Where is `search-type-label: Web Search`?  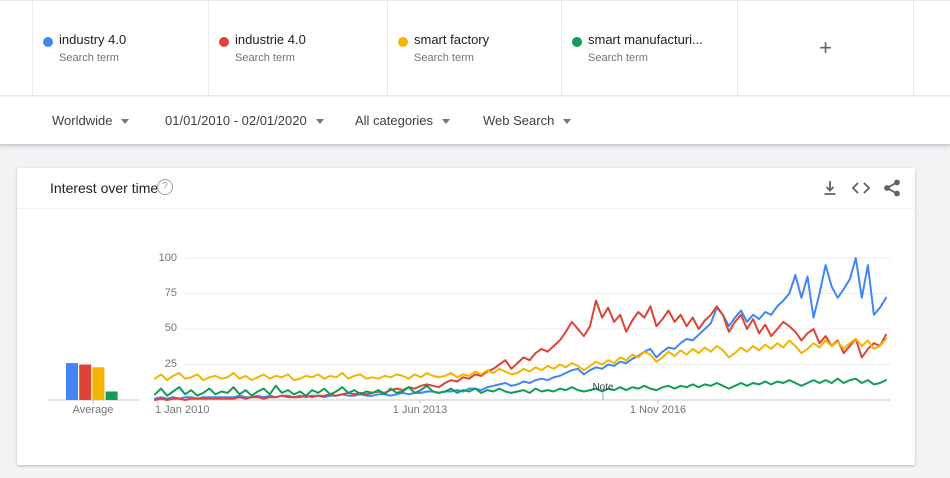 search-type-label: Web Search is located at coordinates (519, 120).